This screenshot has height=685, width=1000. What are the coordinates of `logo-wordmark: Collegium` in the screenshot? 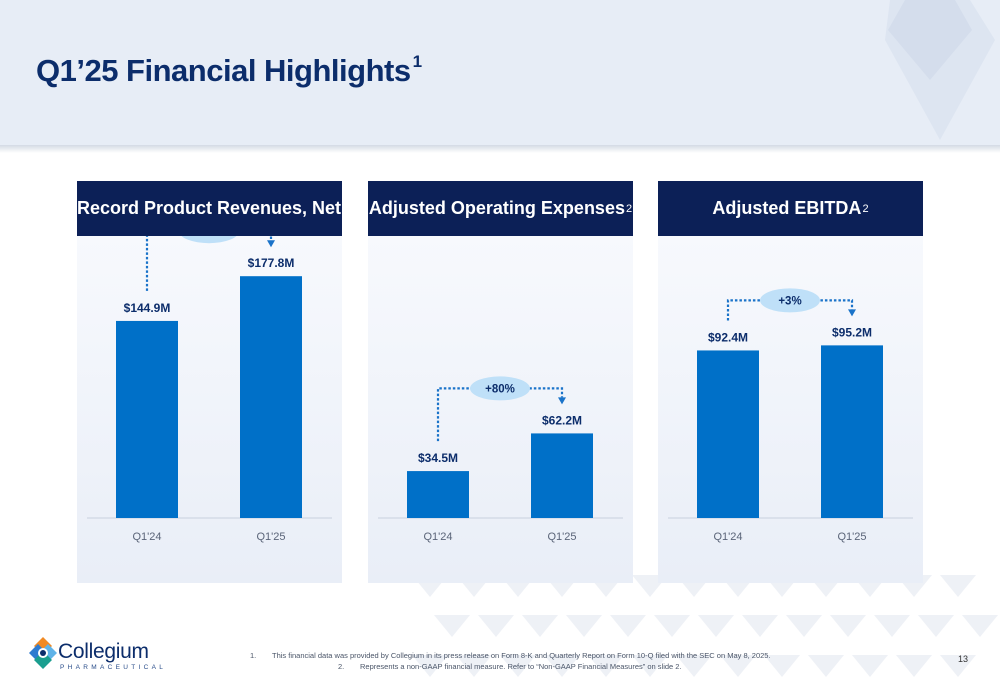 It's located at (103, 651).